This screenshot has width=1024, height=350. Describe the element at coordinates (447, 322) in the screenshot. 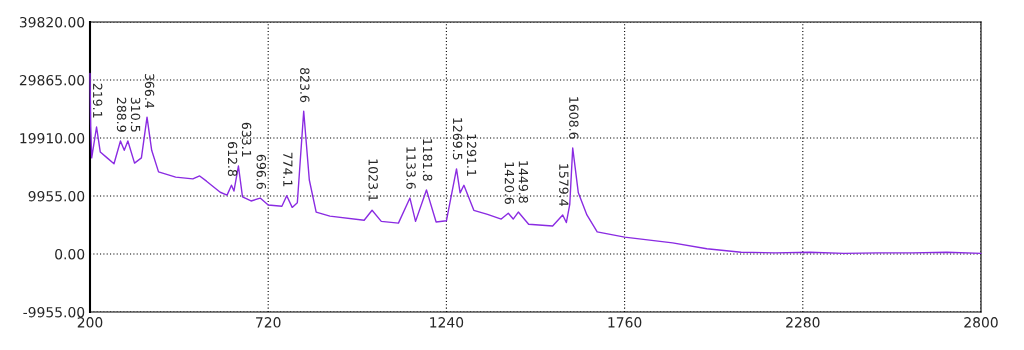

I see `x-tick-label: 1240` at that location.